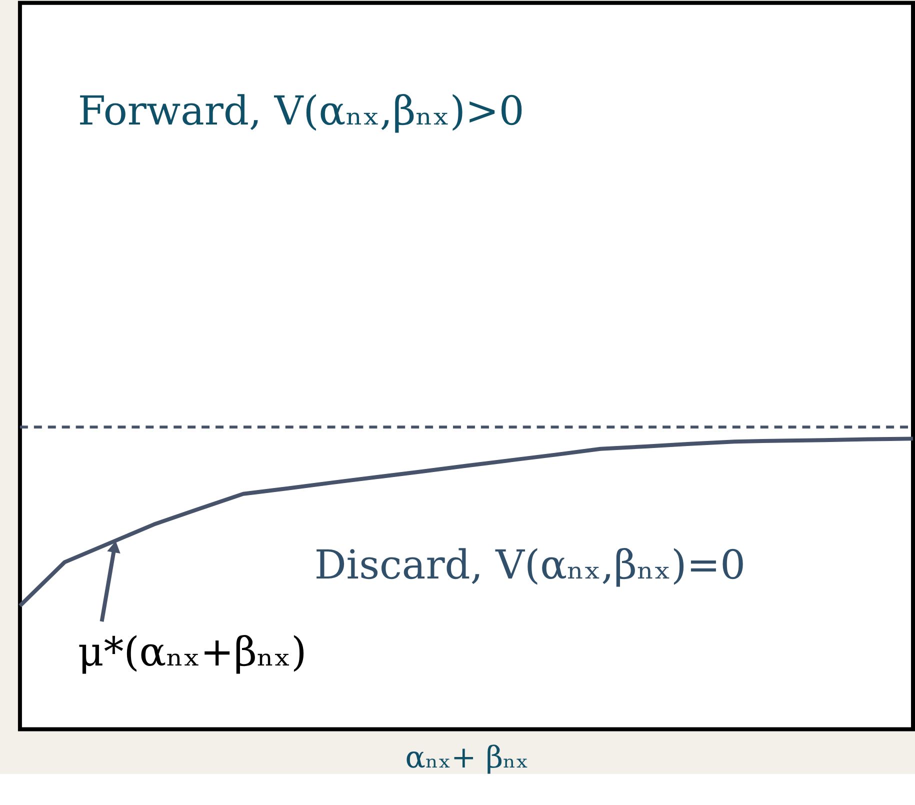 The image size is (915, 805). Describe the element at coordinates (467, 758) in the screenshot. I see `x-axis-title: αₙₓ+ βₙₓ` at that location.